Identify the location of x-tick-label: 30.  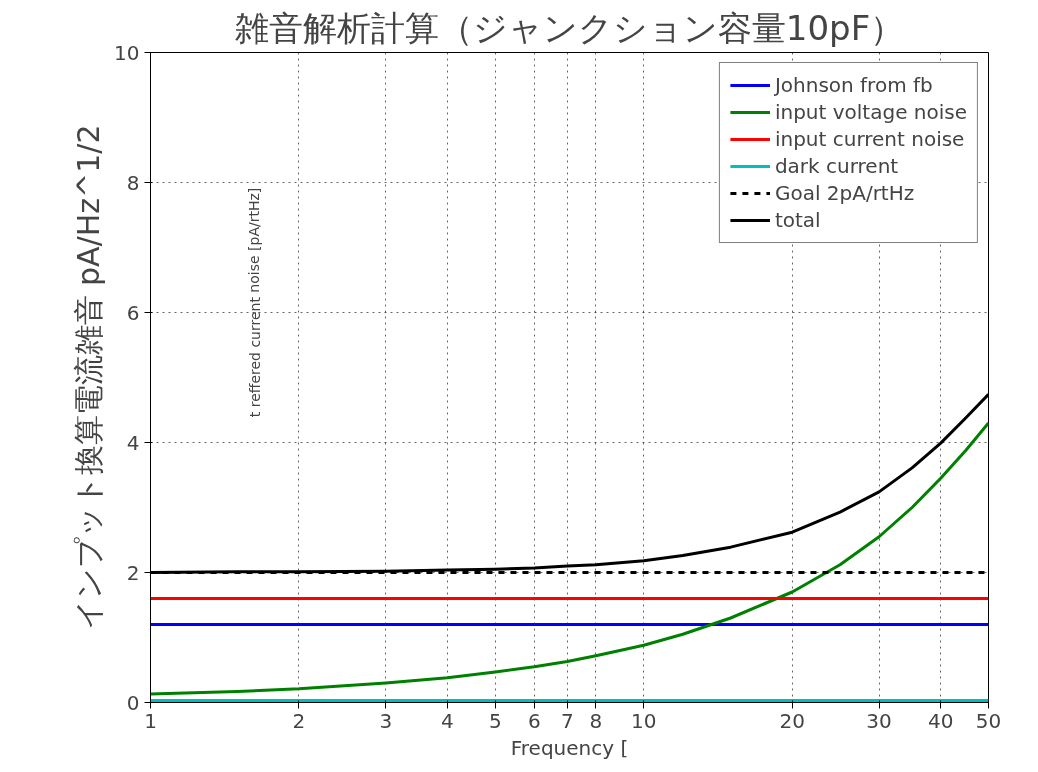
(879, 720).